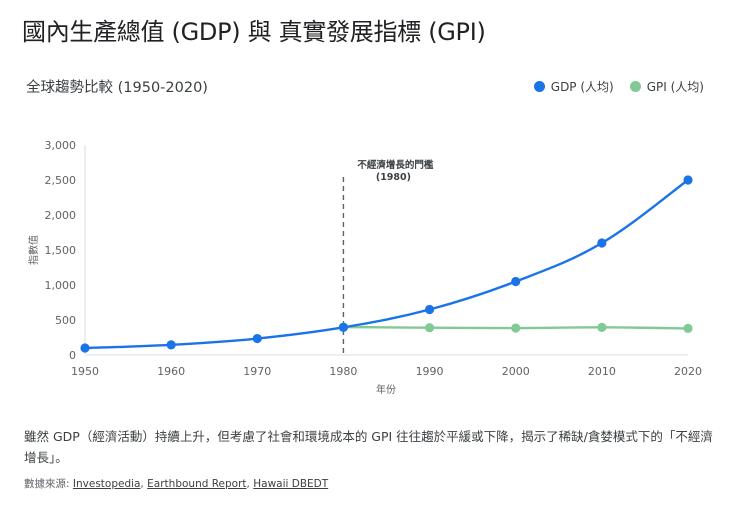 The height and width of the screenshot is (519, 740). I want to click on x-tick-label: 1960, so click(171, 371).